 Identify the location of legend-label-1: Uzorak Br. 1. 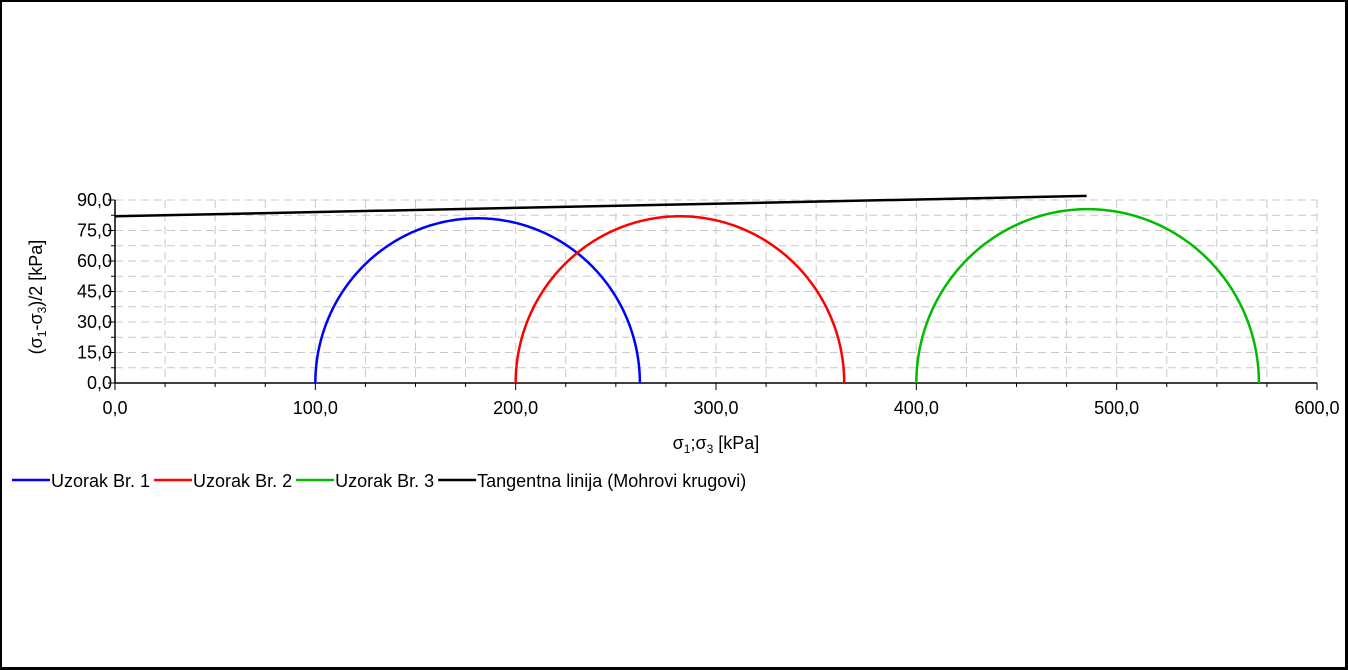
(100, 481).